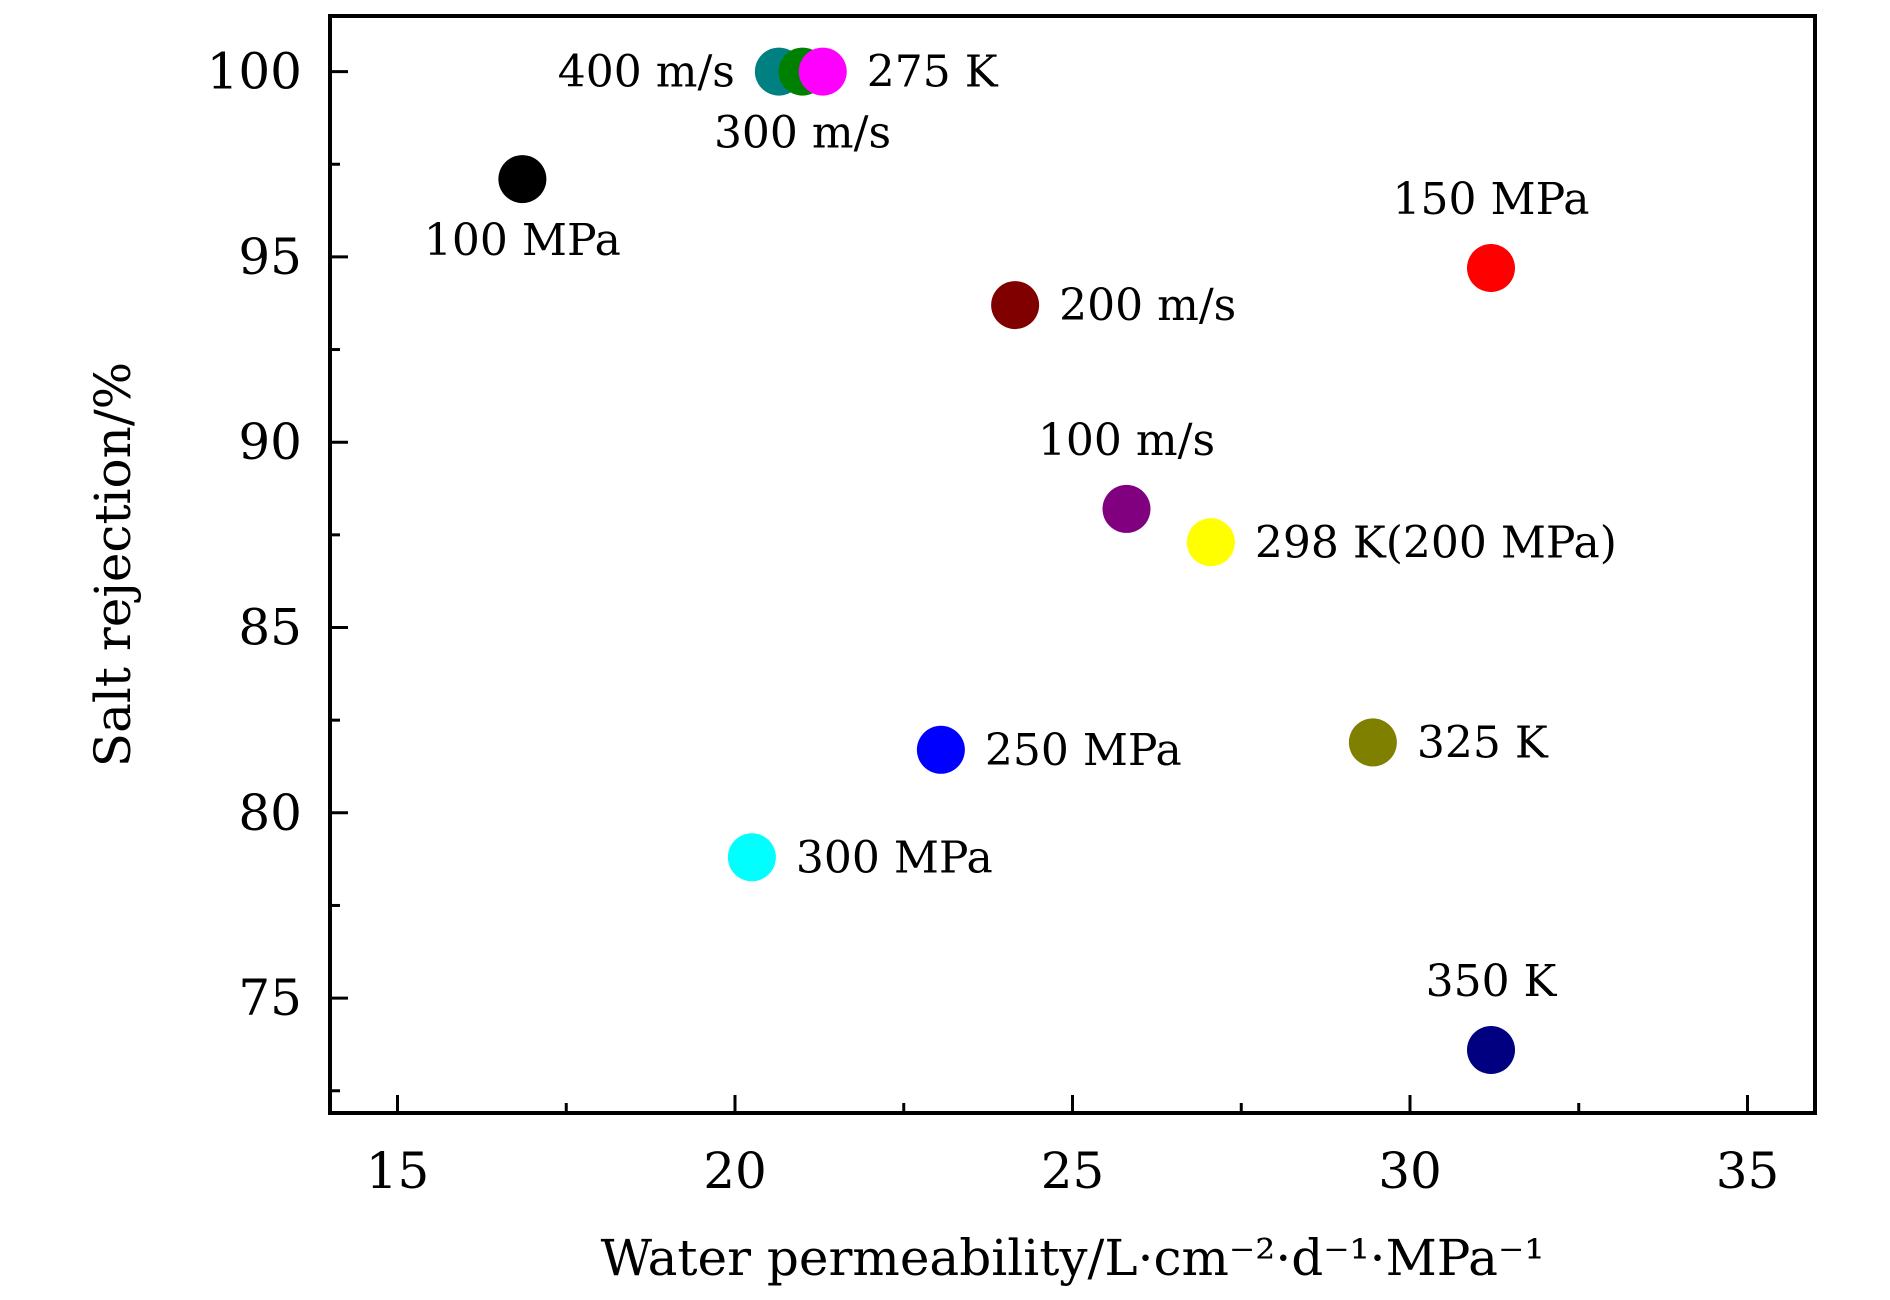 Image resolution: width=1890 pixels, height=1300 pixels. Describe the element at coordinates (1483, 742) in the screenshot. I see `point-label: 325 K` at that location.